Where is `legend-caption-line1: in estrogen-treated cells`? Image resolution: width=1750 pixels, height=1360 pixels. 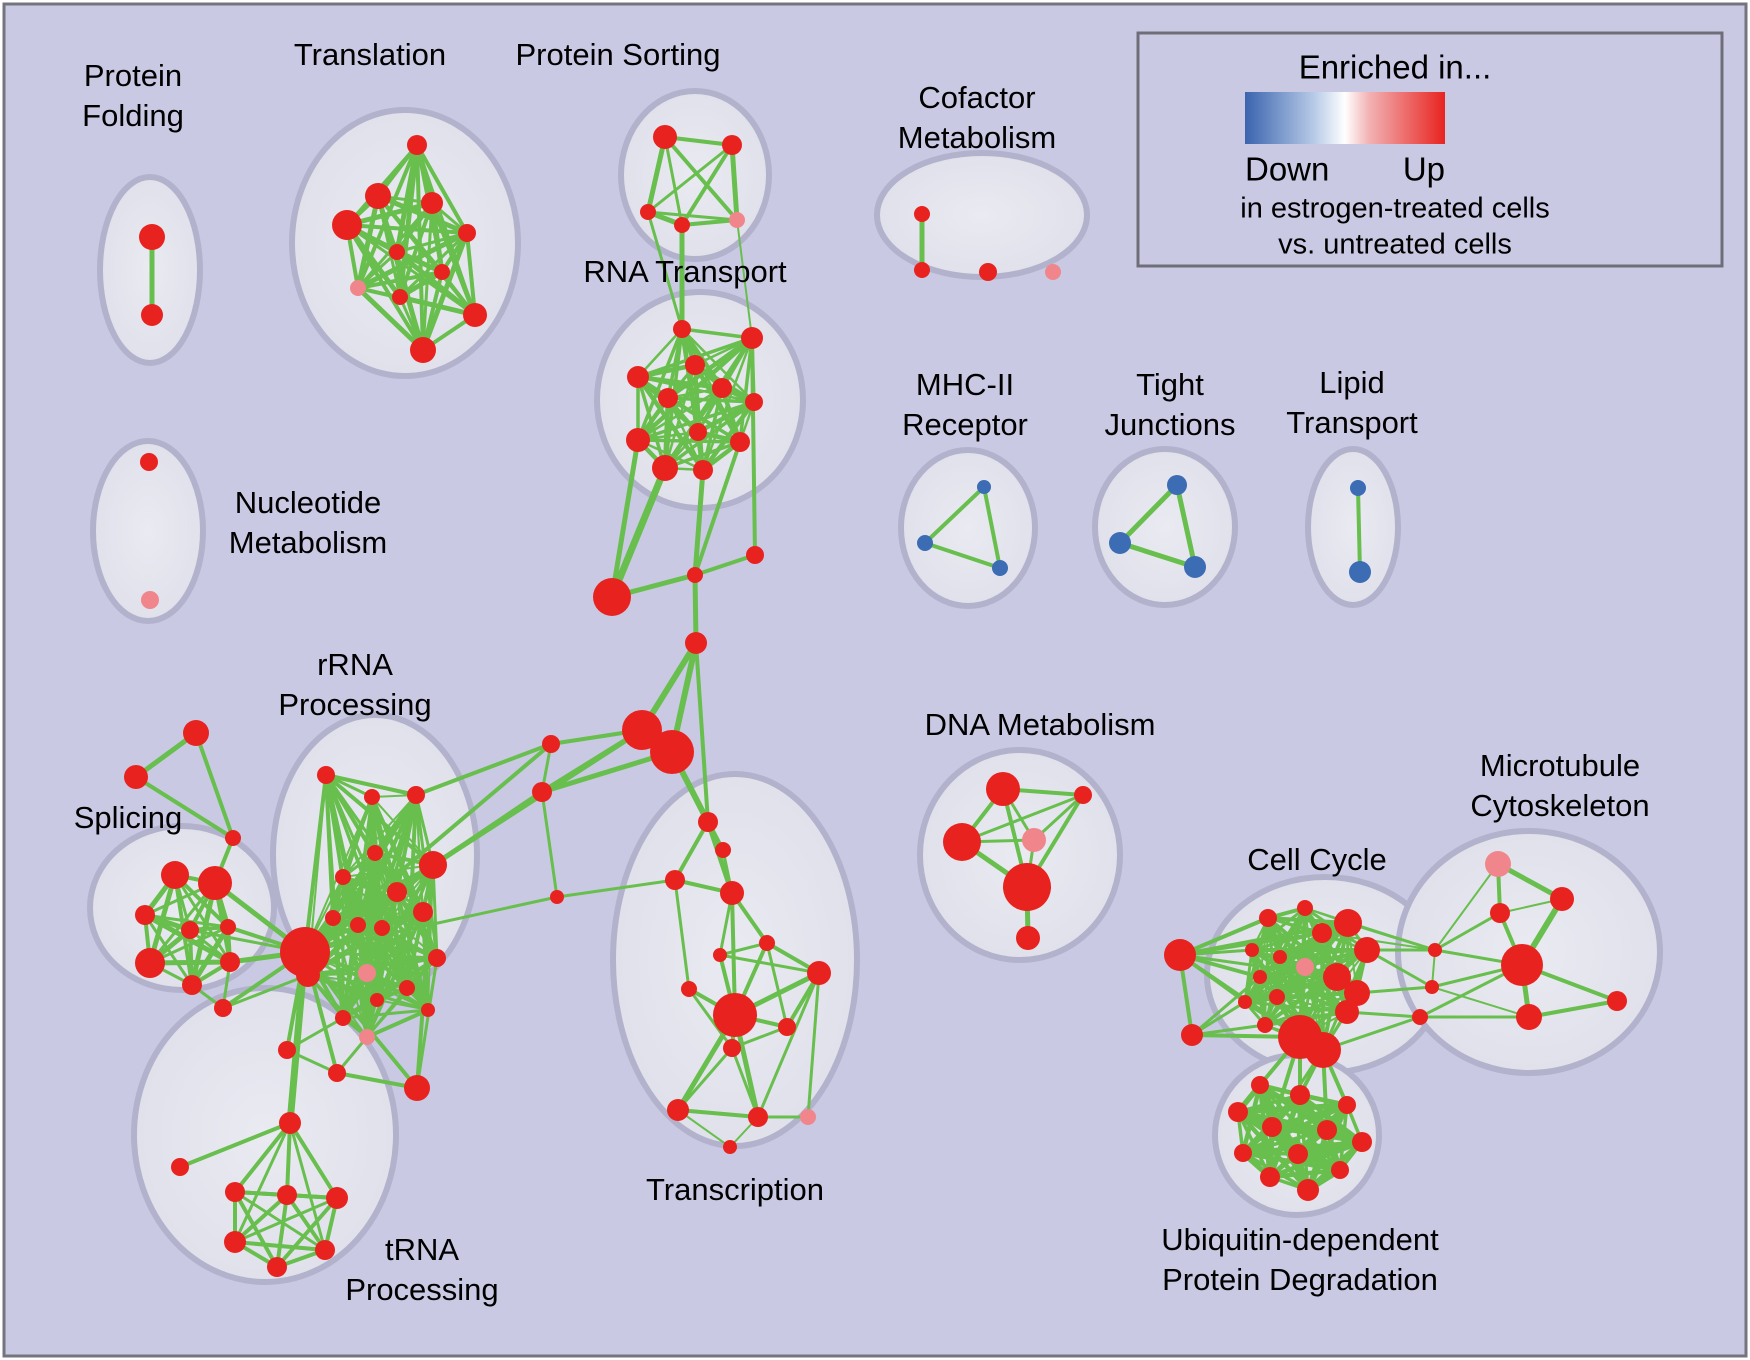 legend-caption-line1: in estrogen-treated cells is located at coordinates (1395, 209).